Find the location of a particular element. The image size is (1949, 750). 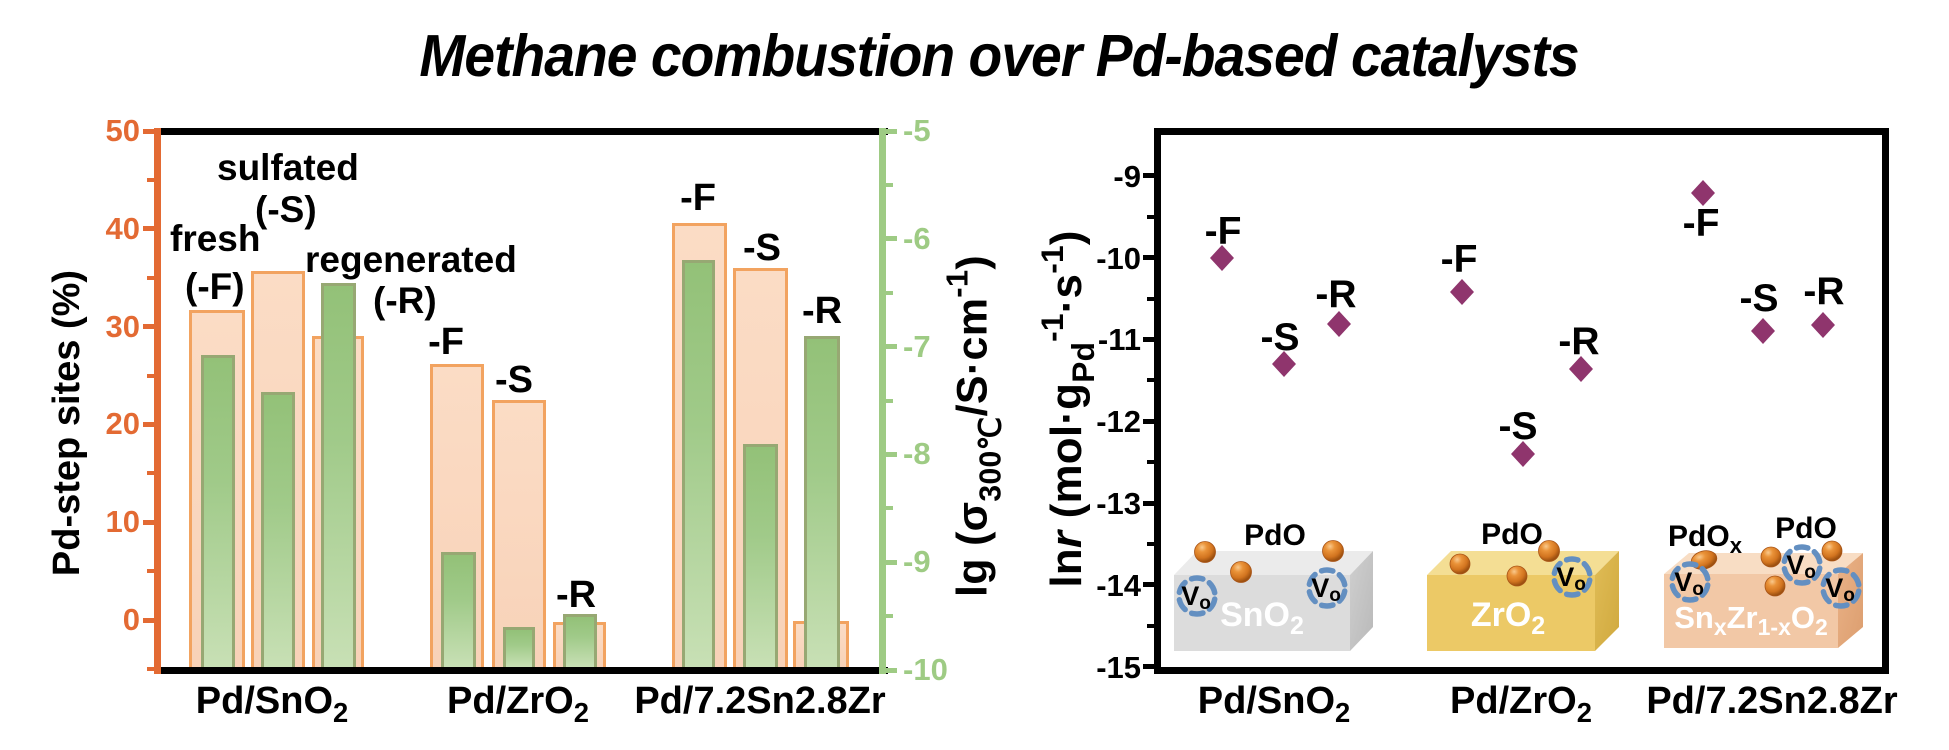

svg-text: SnxZr1-xO2 is located at coordinates (1751, 620).